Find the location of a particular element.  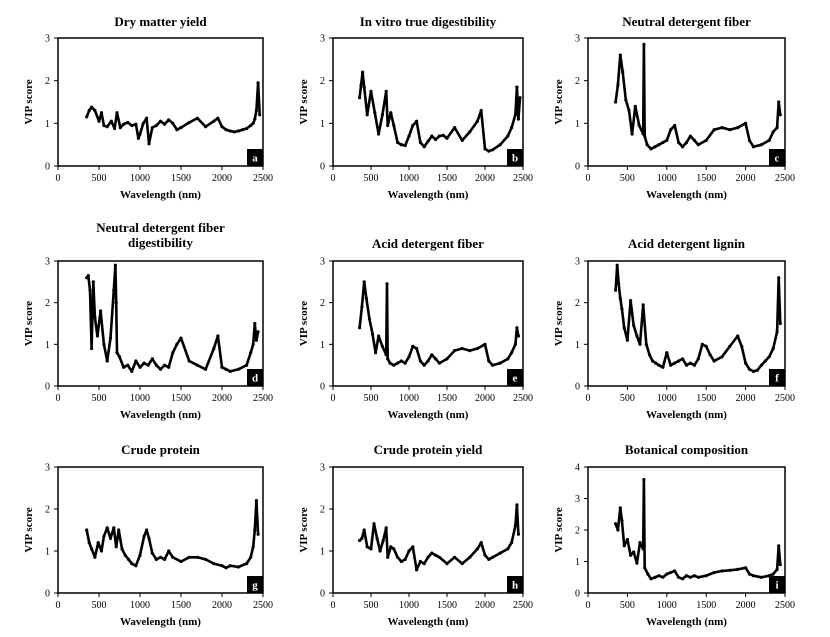

panel-e-title: Acid detergent fiber is located at coordinates (428, 243).